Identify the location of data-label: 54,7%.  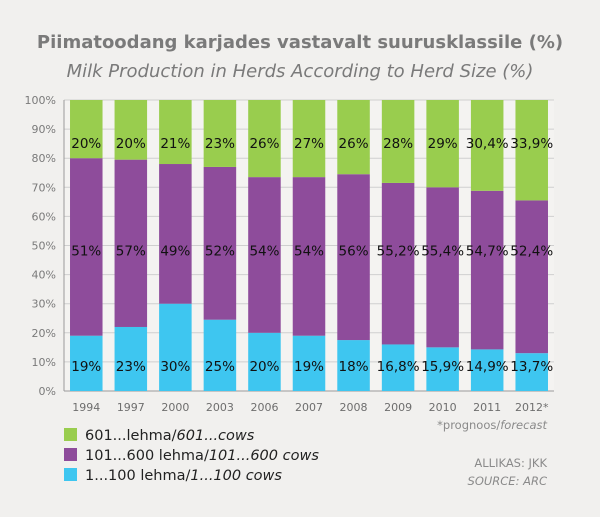
(487, 252).